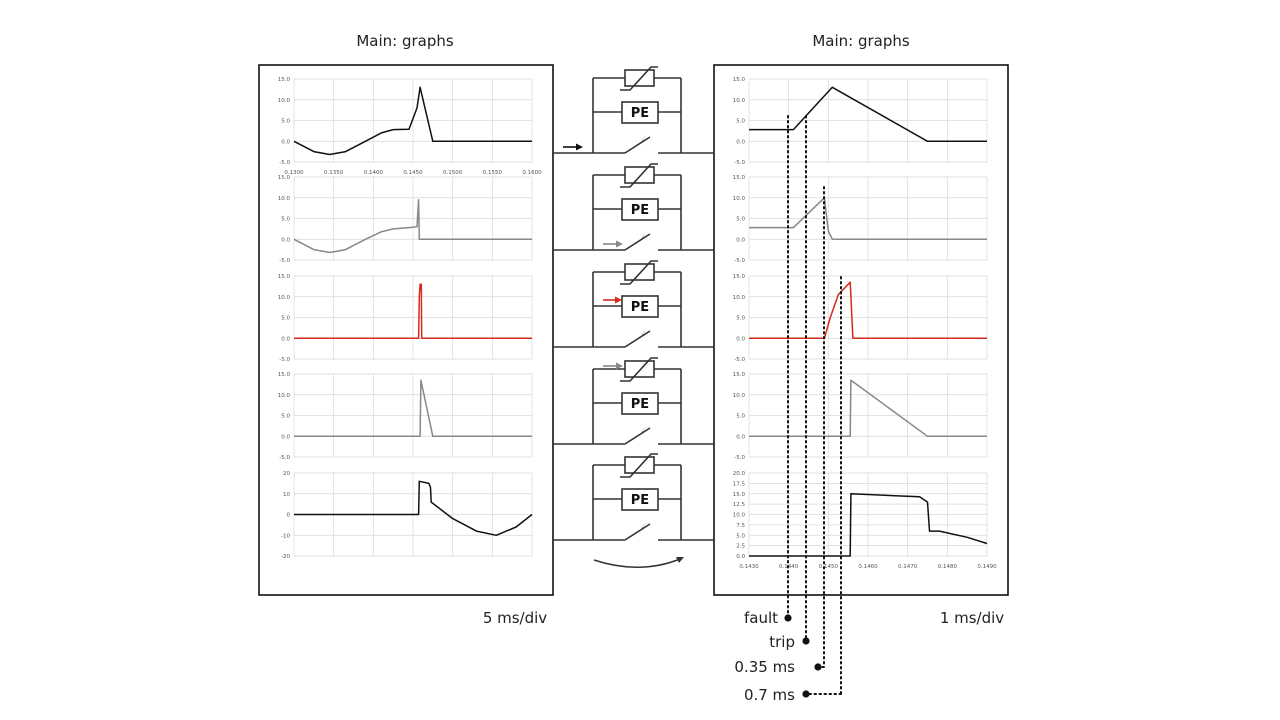 The height and width of the screenshot is (720, 1280). Describe the element at coordinates (740, 547) in the screenshot. I see `y-tick-label: 2.5` at that location.